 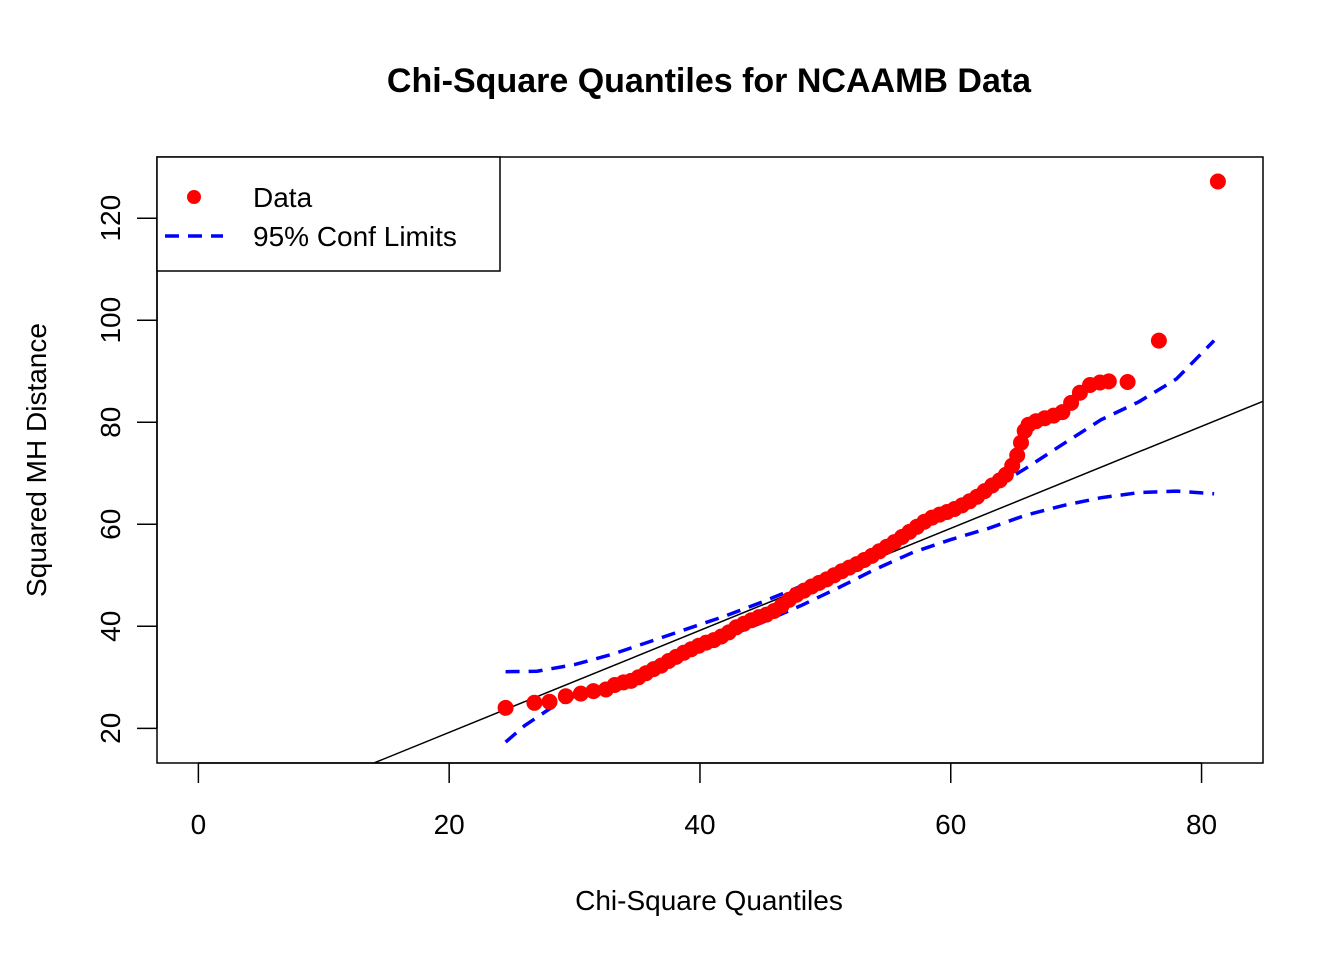 I want to click on y-tick-label: 40, so click(x=110, y=626).